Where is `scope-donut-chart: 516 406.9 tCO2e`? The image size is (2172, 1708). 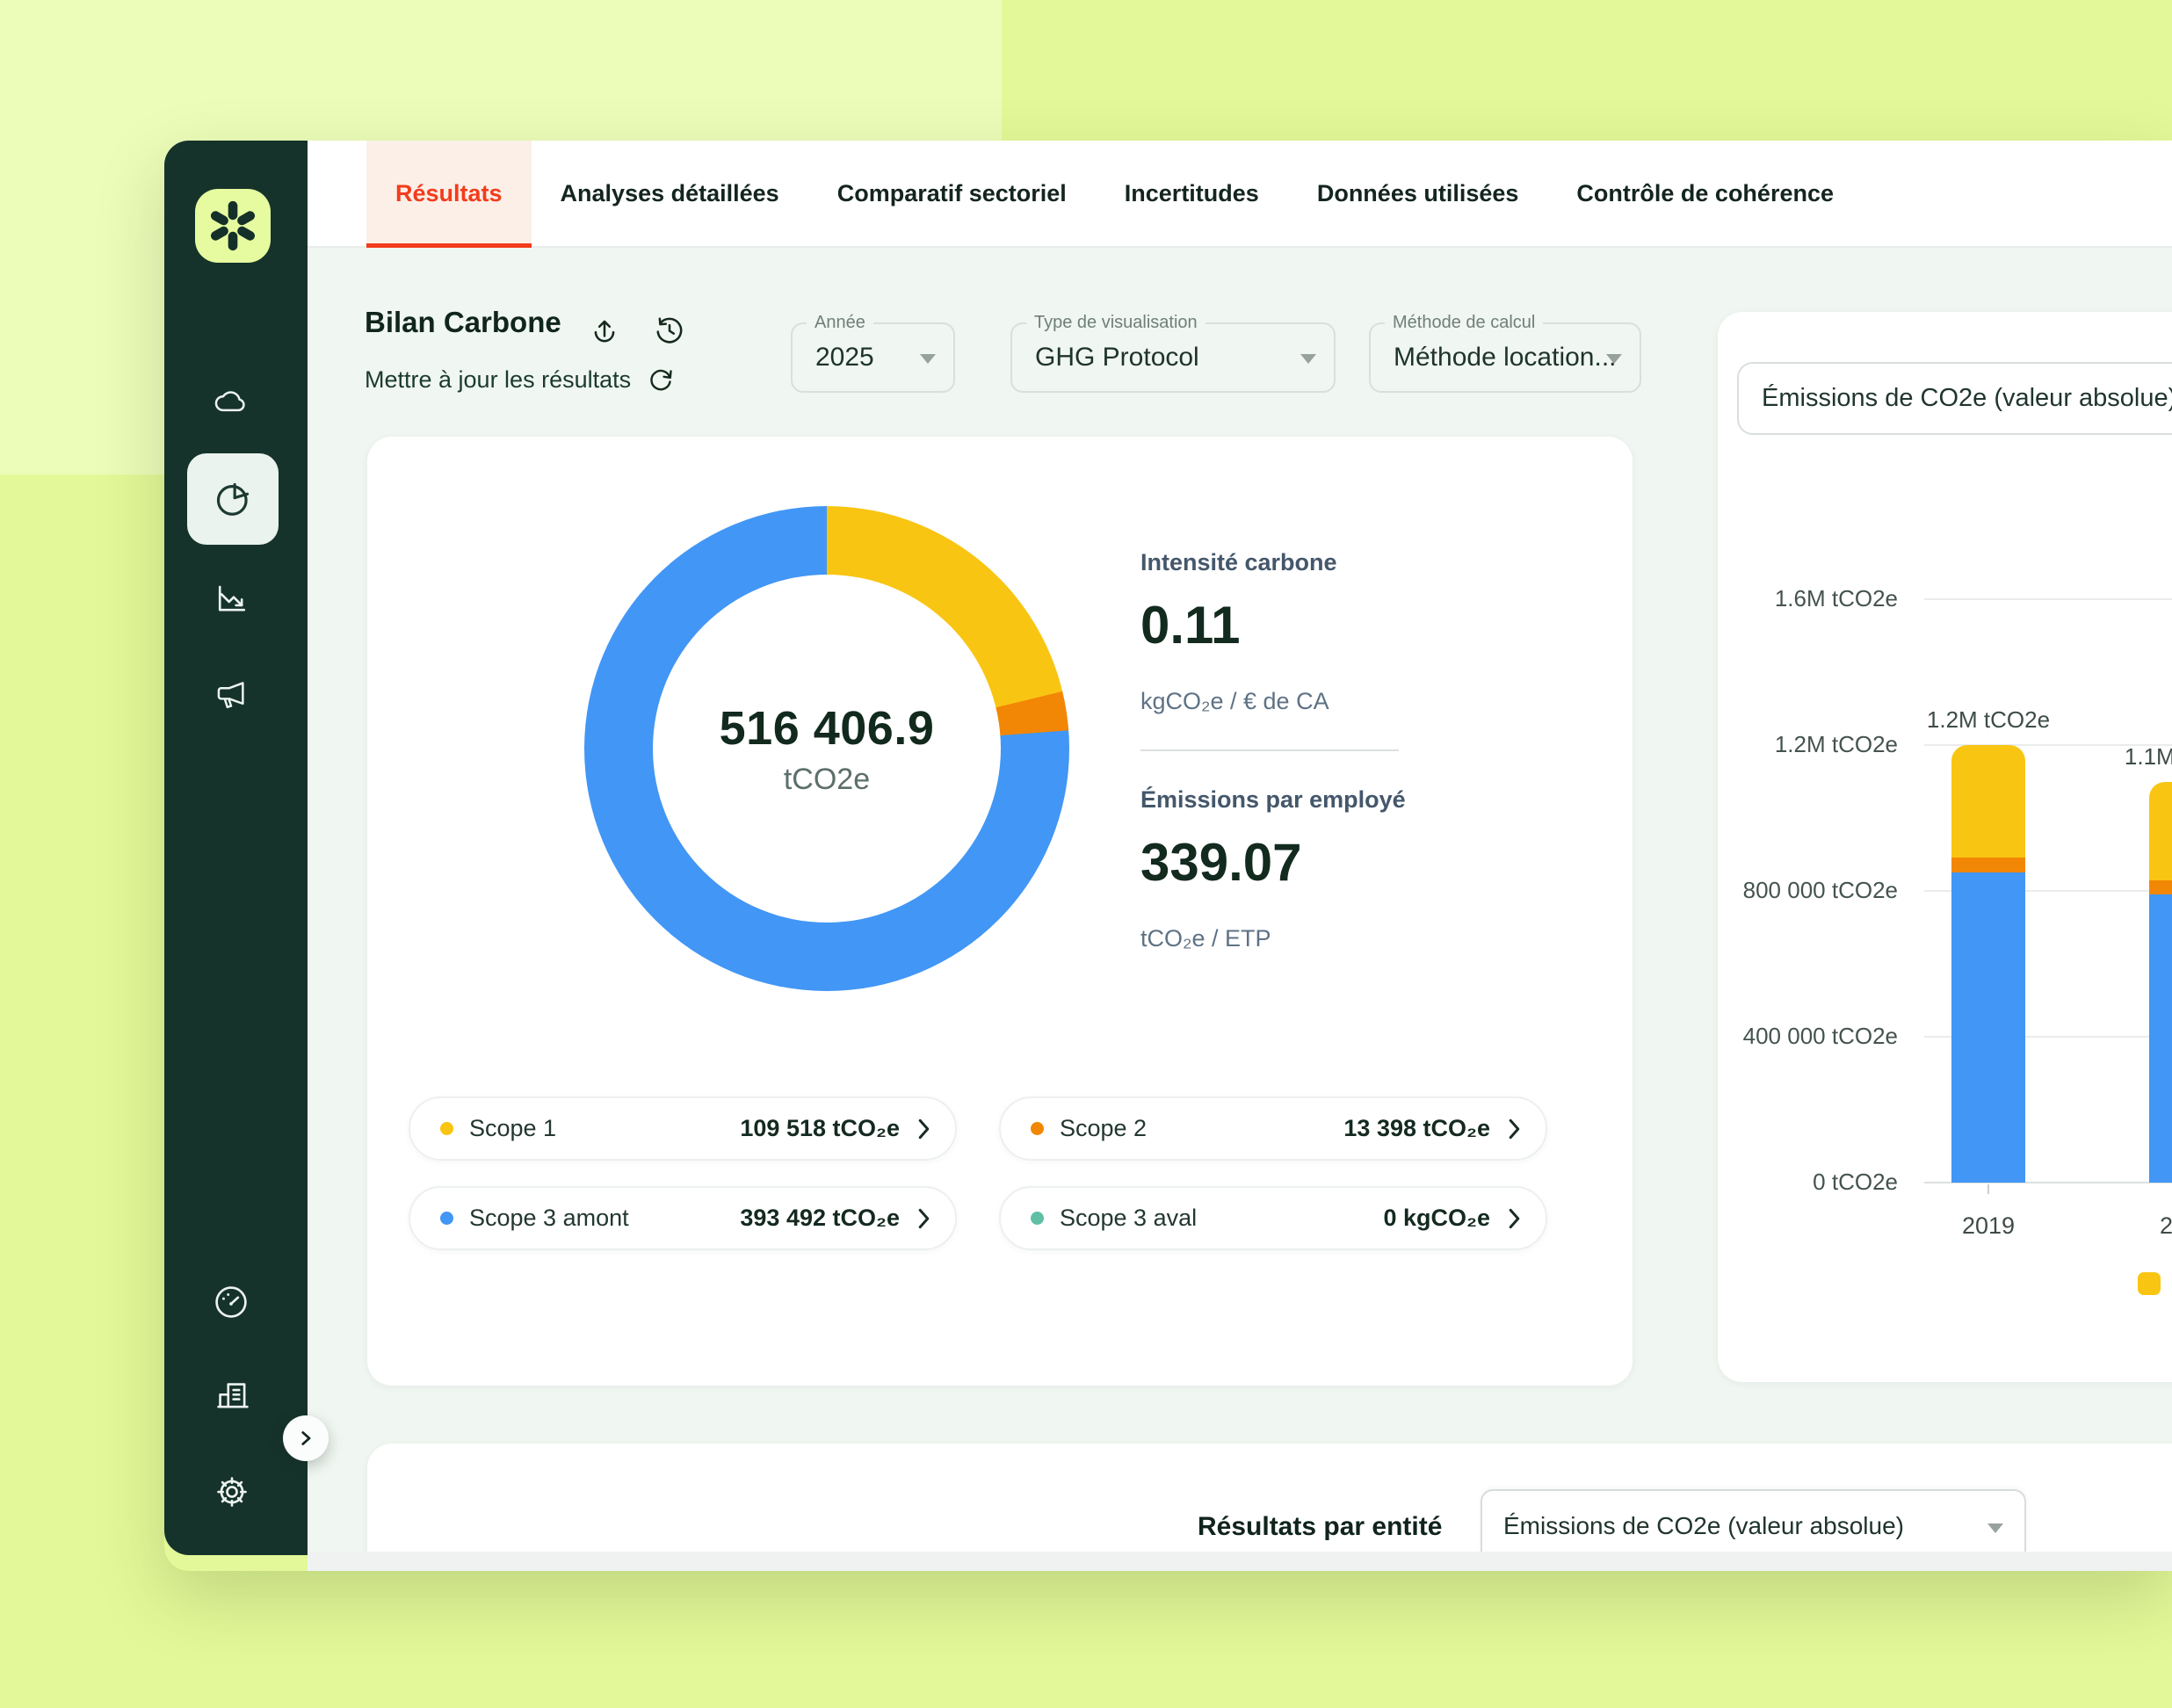
scope-donut-chart: 516 406.9 tCO2e is located at coordinates (826, 748).